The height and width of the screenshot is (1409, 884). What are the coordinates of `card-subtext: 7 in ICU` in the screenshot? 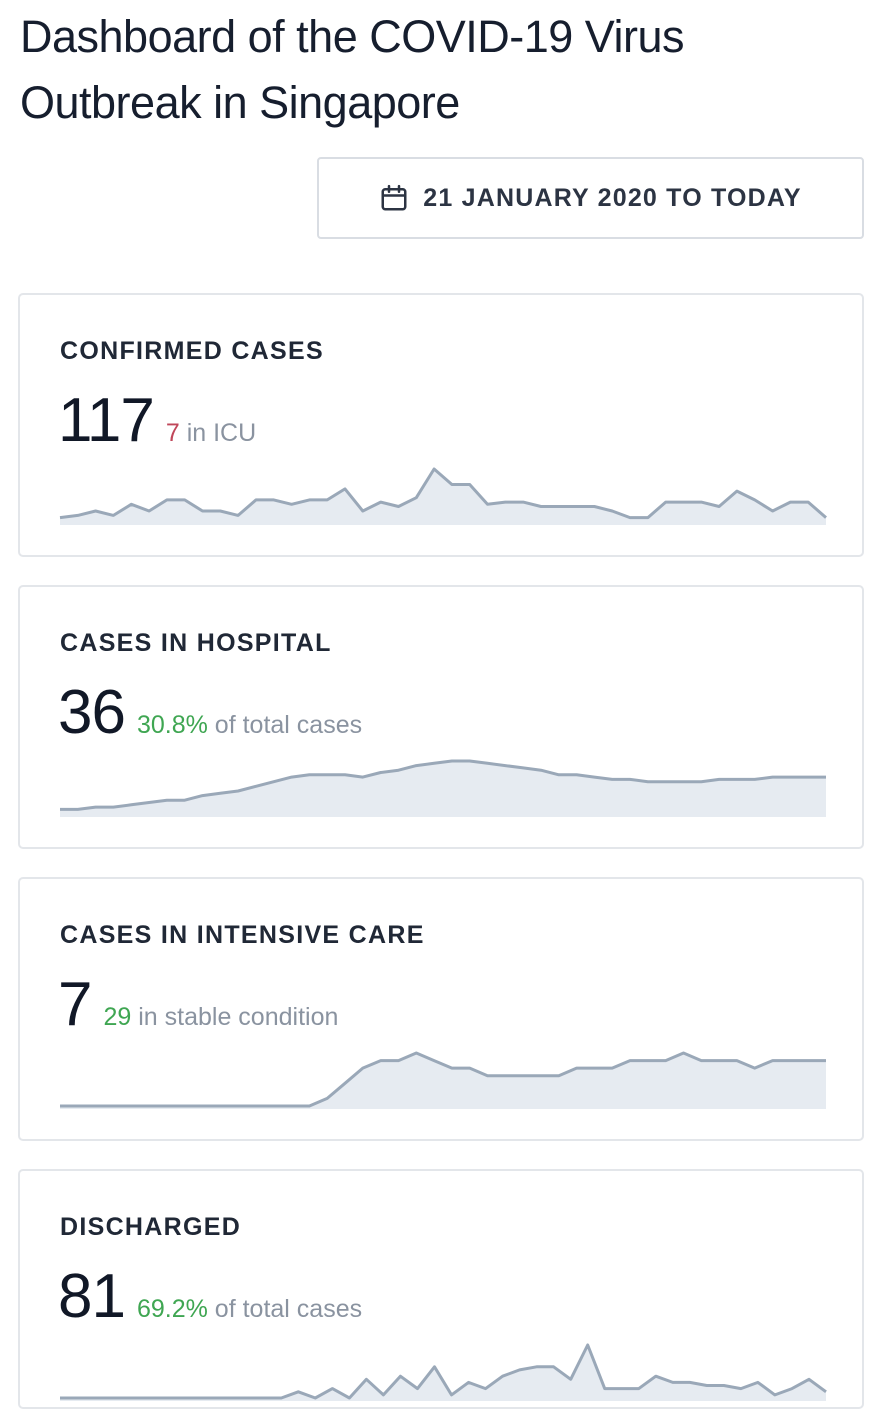 It's located at (211, 433).